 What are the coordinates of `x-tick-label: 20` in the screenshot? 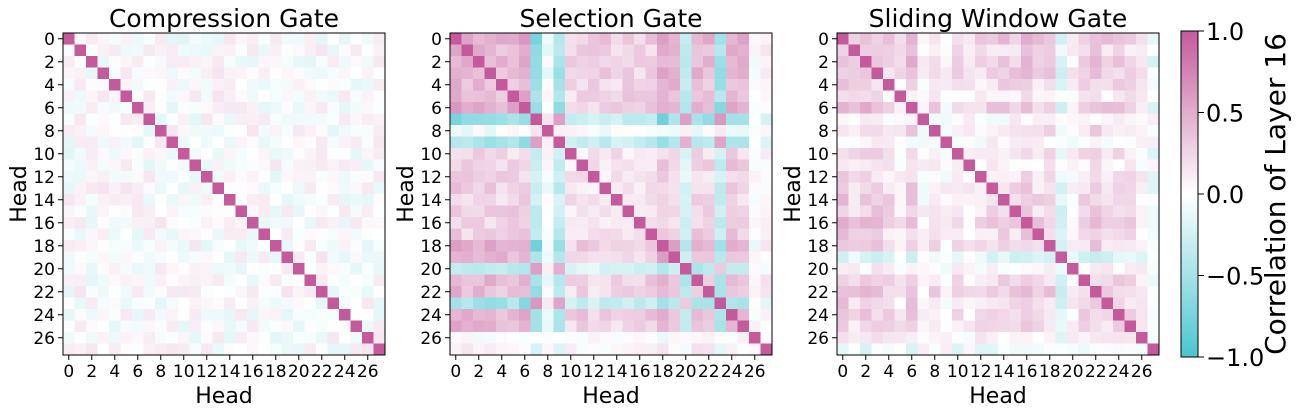 It's located at (299, 372).